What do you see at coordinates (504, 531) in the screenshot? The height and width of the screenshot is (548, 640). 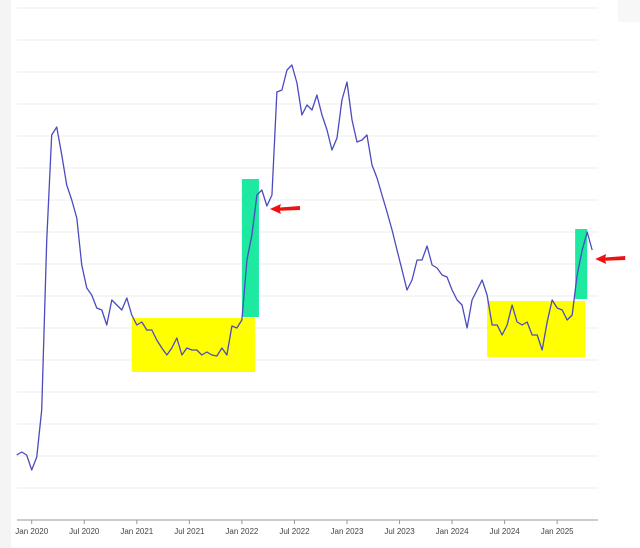 I see `x-tick-label: Jul 2024` at bounding box center [504, 531].